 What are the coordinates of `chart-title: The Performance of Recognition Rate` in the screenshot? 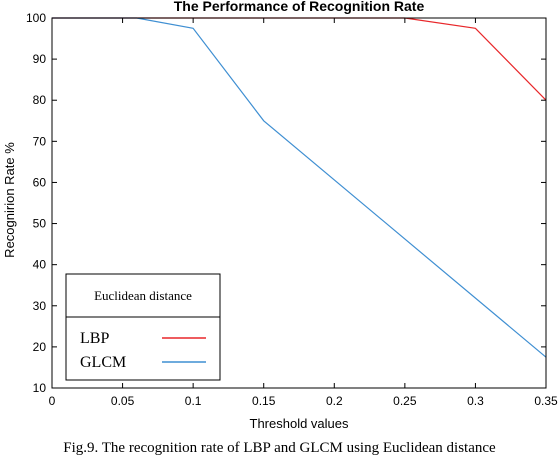 It's located at (299, 7).